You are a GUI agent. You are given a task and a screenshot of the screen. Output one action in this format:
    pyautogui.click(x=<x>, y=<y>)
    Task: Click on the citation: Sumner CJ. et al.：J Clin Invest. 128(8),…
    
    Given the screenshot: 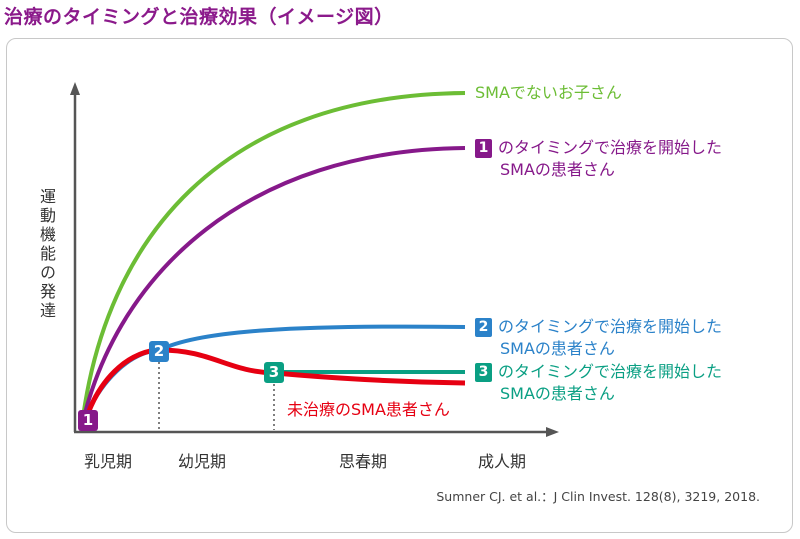 What is the action you would take?
    pyautogui.click(x=598, y=496)
    